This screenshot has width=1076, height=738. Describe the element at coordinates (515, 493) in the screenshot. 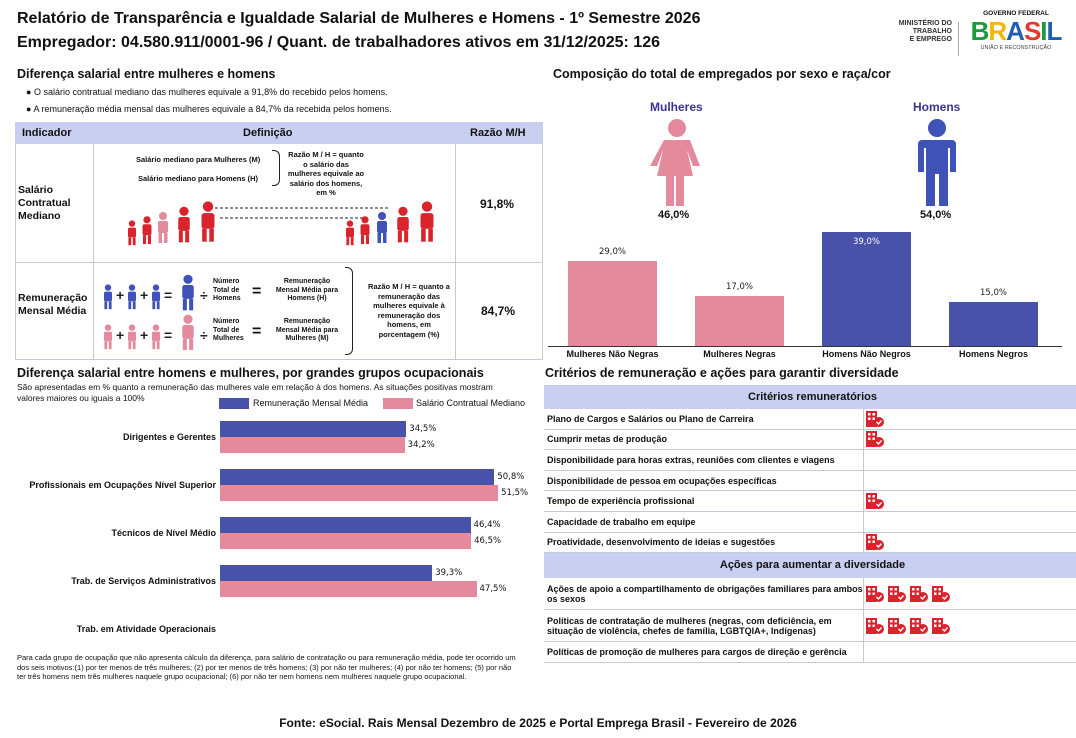

I see `occupation-value-label: 51,5%` at that location.